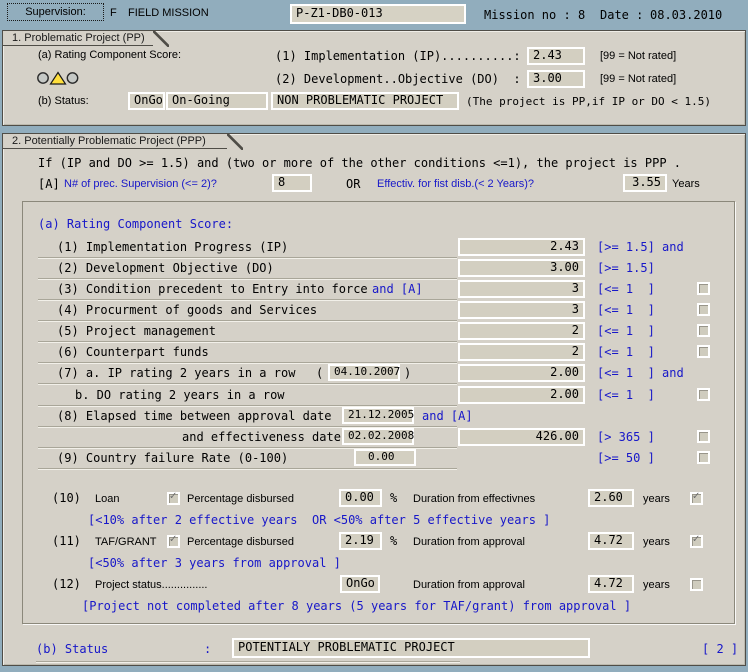 Image resolution: width=748 pixels, height=672 pixels. What do you see at coordinates (611, 541) in the screenshot?
I see `row11-dur-field: 4.72` at bounding box center [611, 541].